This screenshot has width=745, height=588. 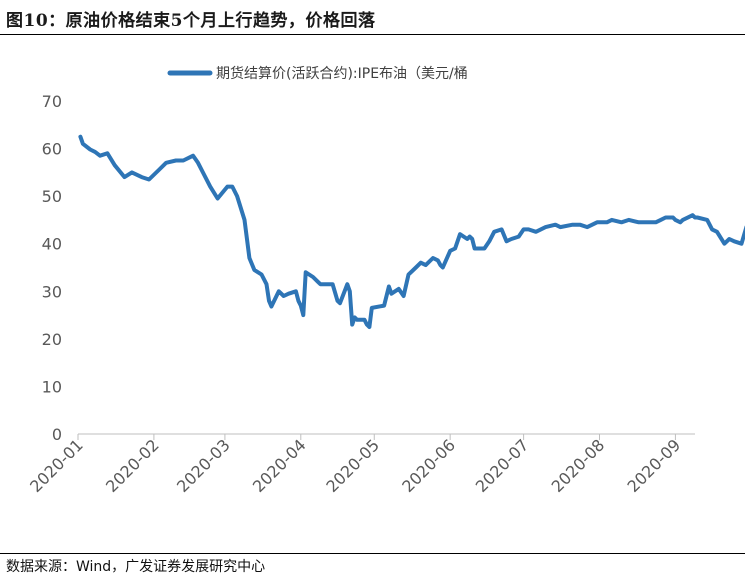 I want to click on chart-legend: 期货结算价(活跃合约):IPE布油（美元/桶, so click(x=317, y=73).